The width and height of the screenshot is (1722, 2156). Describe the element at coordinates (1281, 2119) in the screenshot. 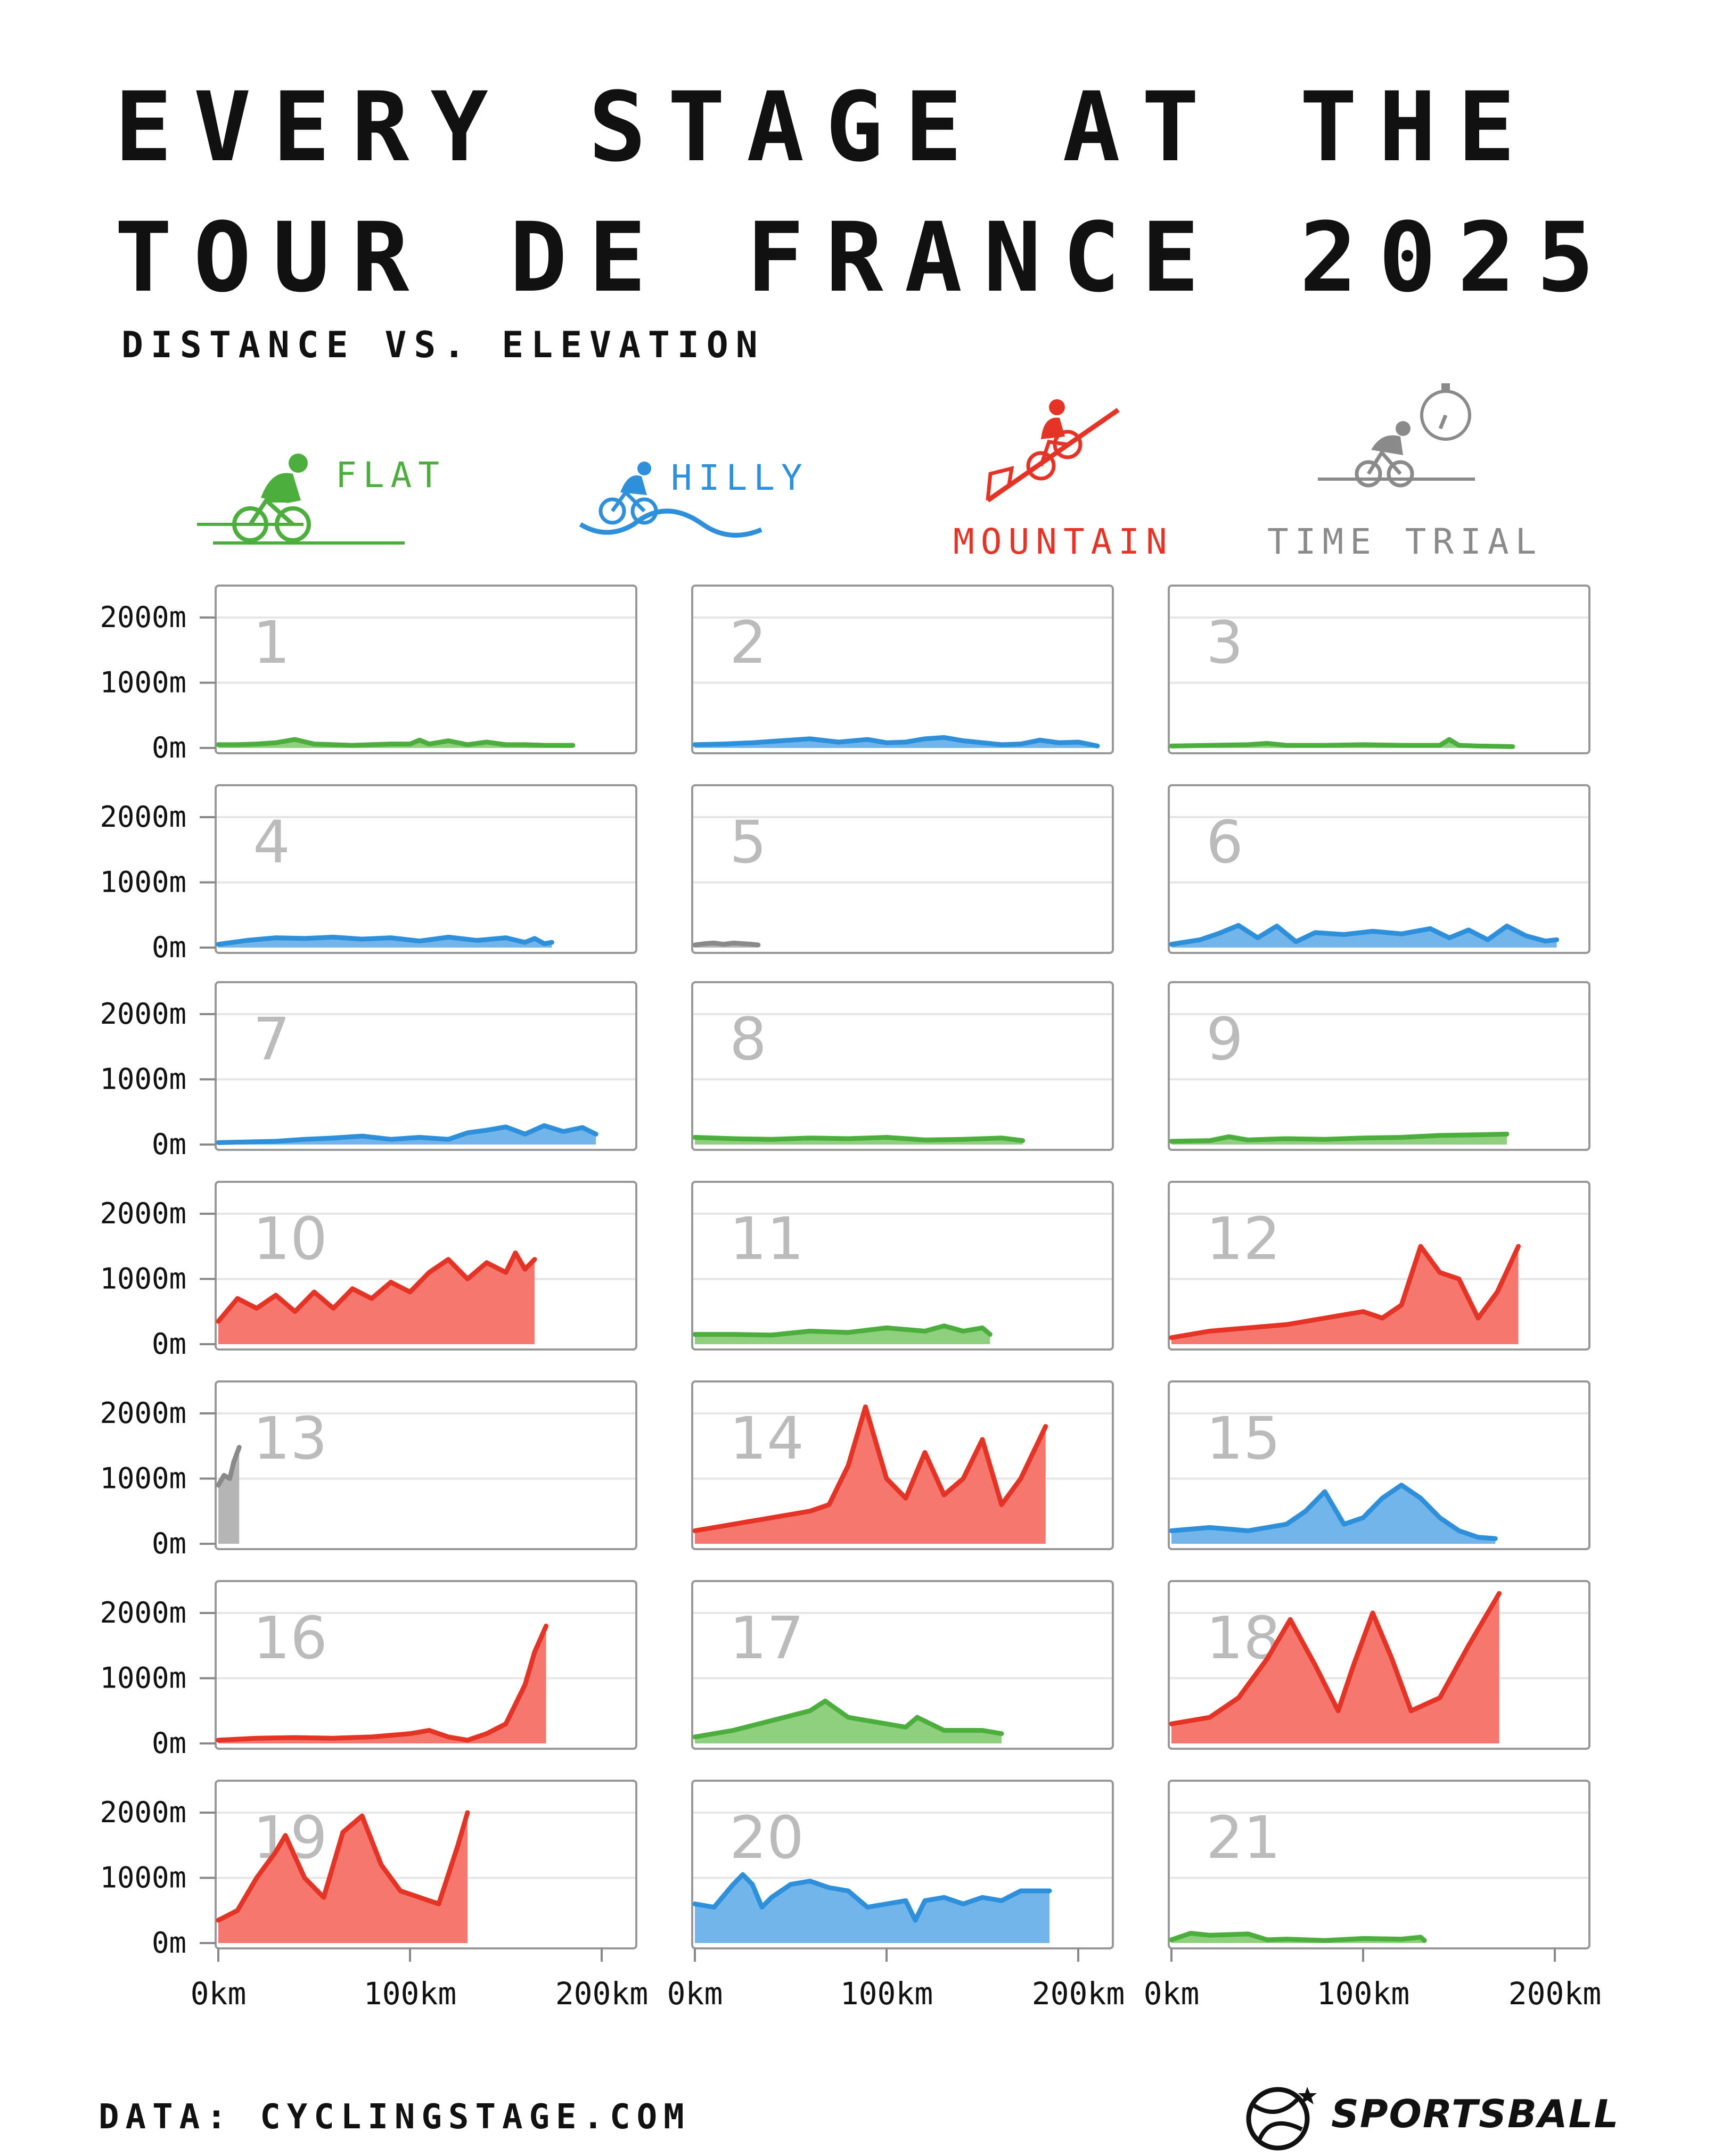

I see `basketball-logo-icon` at that location.